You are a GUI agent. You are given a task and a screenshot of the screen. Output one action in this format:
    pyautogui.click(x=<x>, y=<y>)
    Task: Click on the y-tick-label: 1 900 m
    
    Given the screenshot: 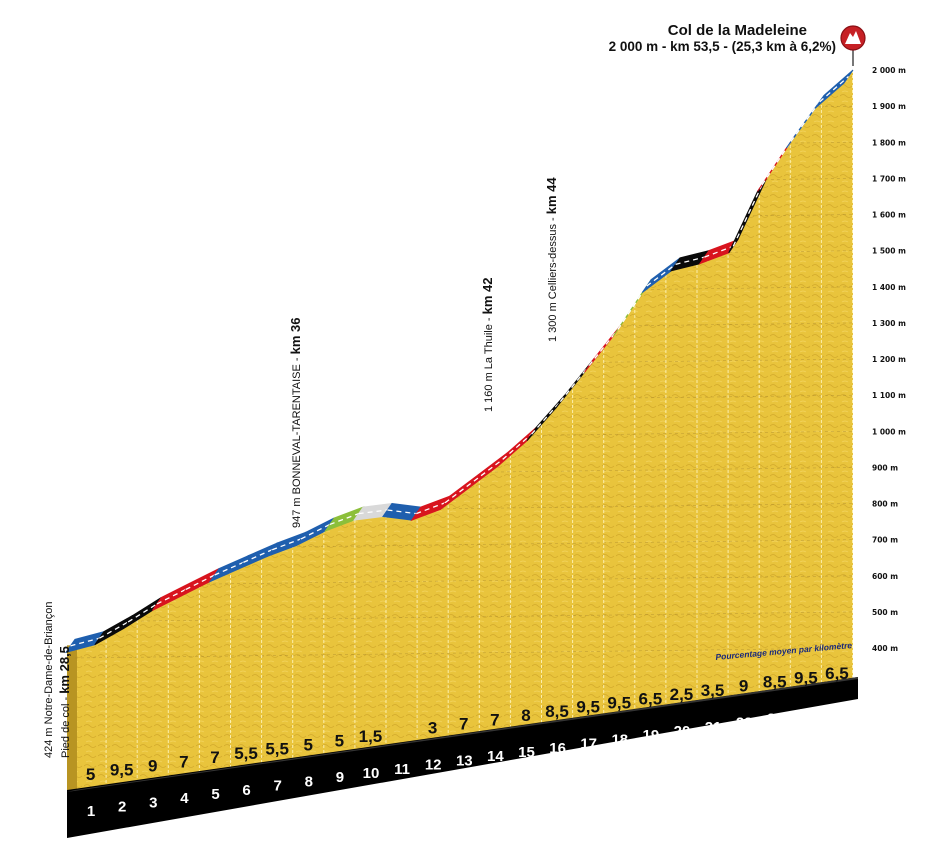 What is the action you would take?
    pyautogui.click(x=889, y=106)
    